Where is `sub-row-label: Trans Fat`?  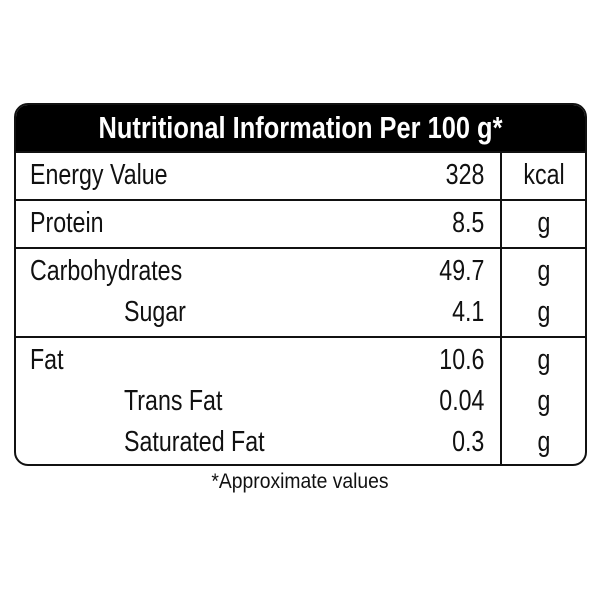
sub-row-label: Trans Fat is located at coordinates (173, 401).